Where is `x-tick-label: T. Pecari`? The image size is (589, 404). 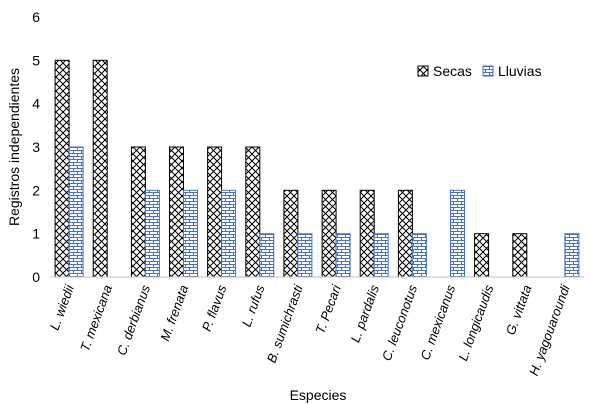 x-tick-label: T. Pecari is located at coordinates (328, 309).